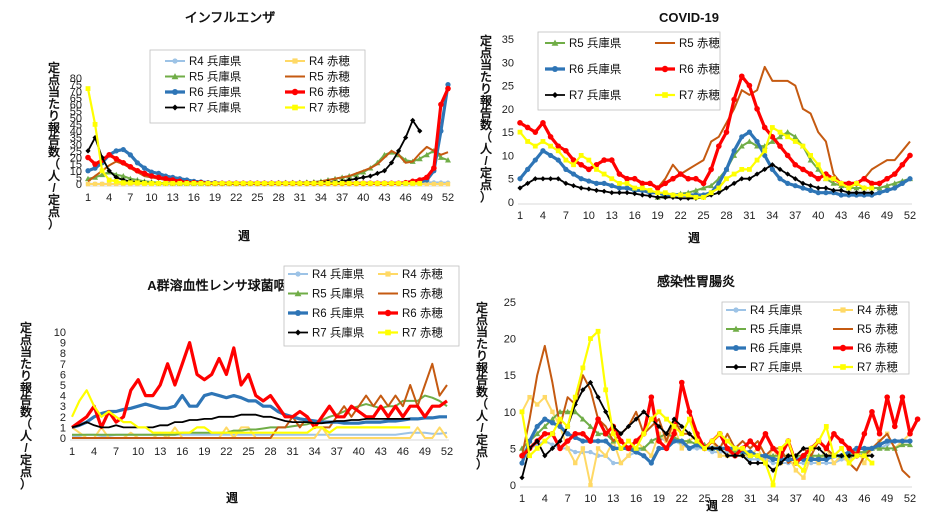  What do you see at coordinates (659, 499) in the screenshot?
I see `x-tick-label: 19` at bounding box center [659, 499].